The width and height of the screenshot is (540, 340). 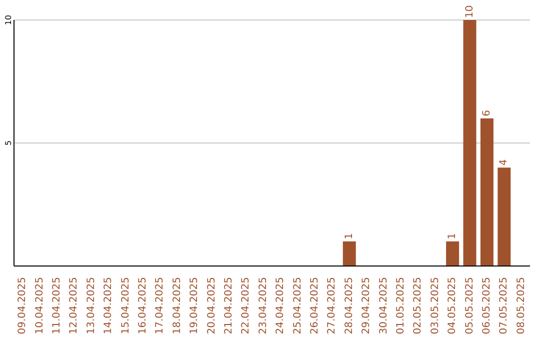 What do you see at coordinates (74, 305) in the screenshot?
I see `x-tick-label: 12.04.2025` at bounding box center [74, 305].